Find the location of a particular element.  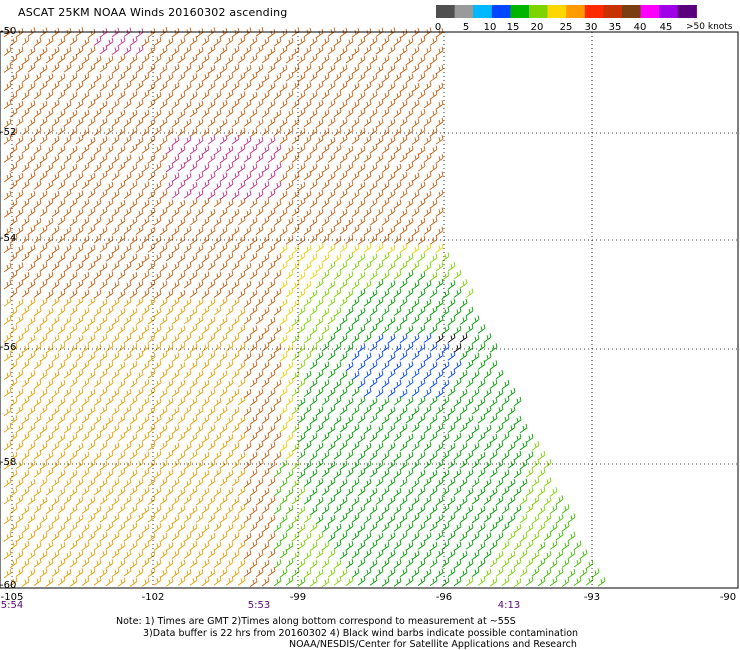

colorbar-label: 35 is located at coordinates (615, 27).